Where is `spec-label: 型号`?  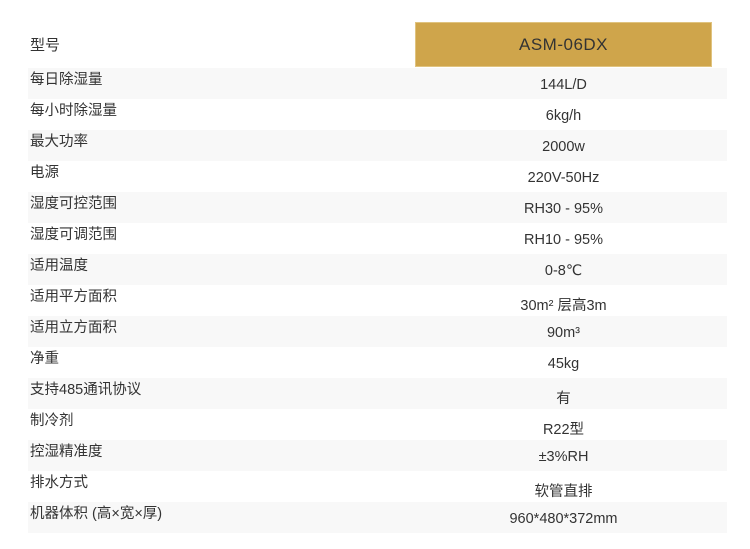 spec-label: 型号 is located at coordinates (45, 45).